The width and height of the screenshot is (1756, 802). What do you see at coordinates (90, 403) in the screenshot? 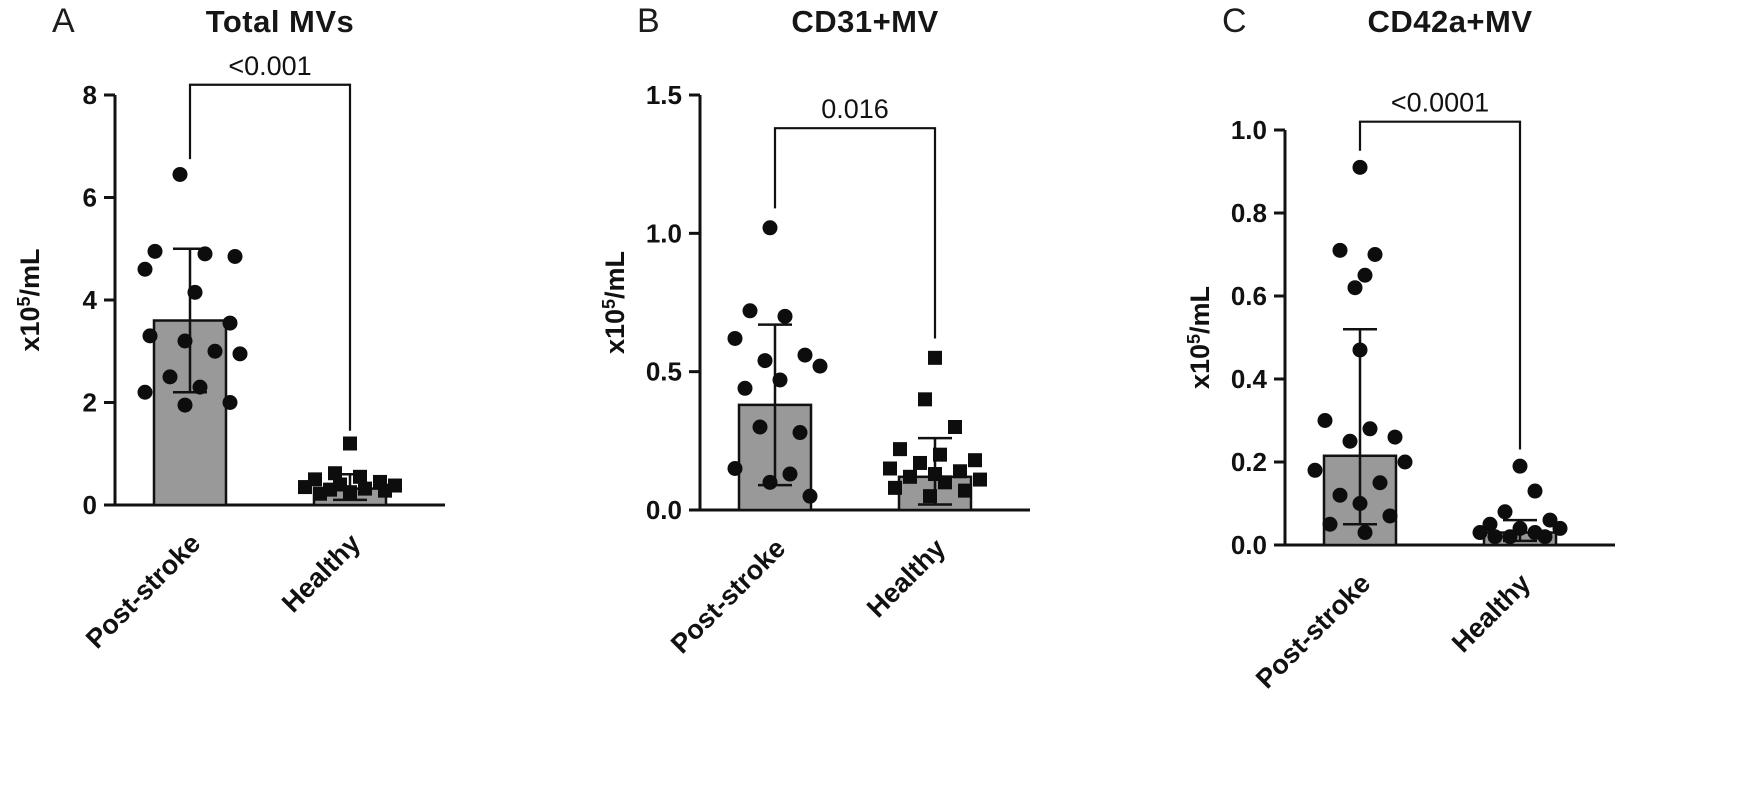
I see `y-tick-label: 2` at bounding box center [90, 403].